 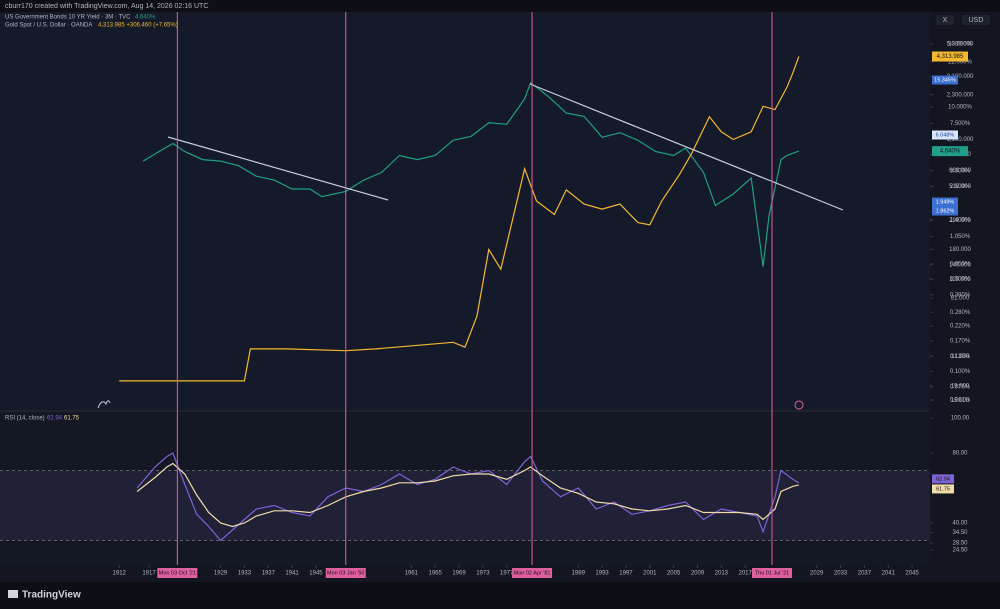 I want to click on brand: TradingView, so click(x=51, y=595).